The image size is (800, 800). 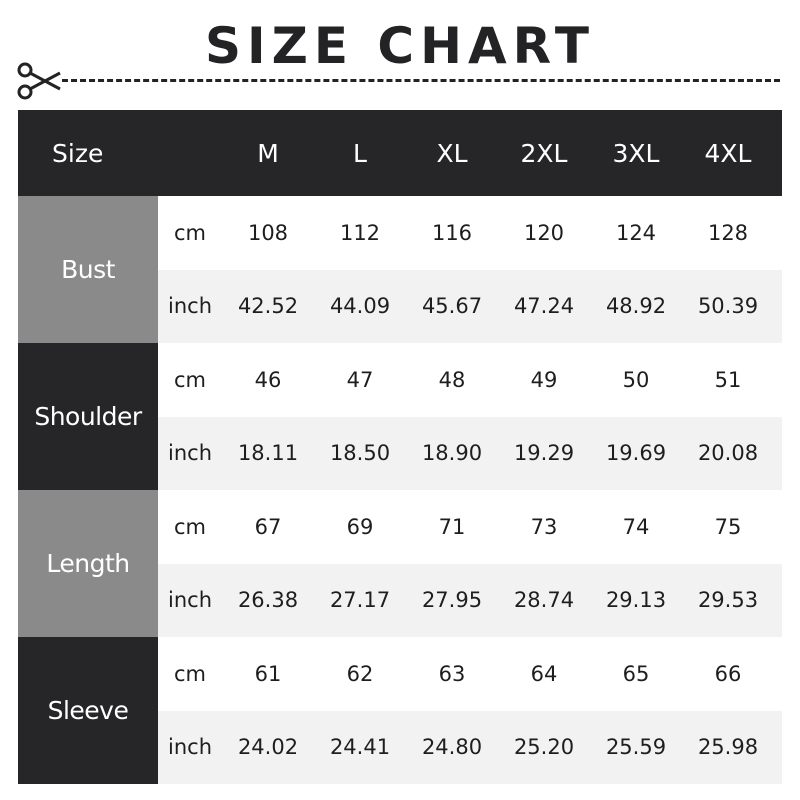 What do you see at coordinates (452, 600) in the screenshot?
I see `table-cell: 27.95` at bounding box center [452, 600].